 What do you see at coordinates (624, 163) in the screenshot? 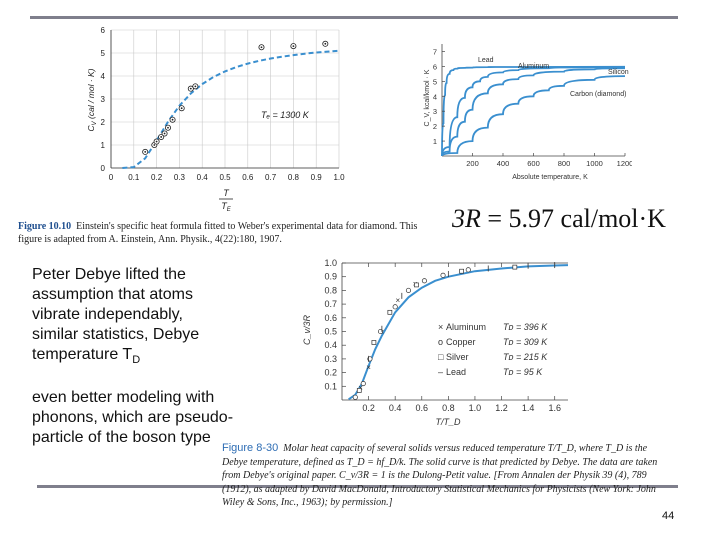
I see `elements-x-tick-label: 1200` at bounding box center [624, 163].